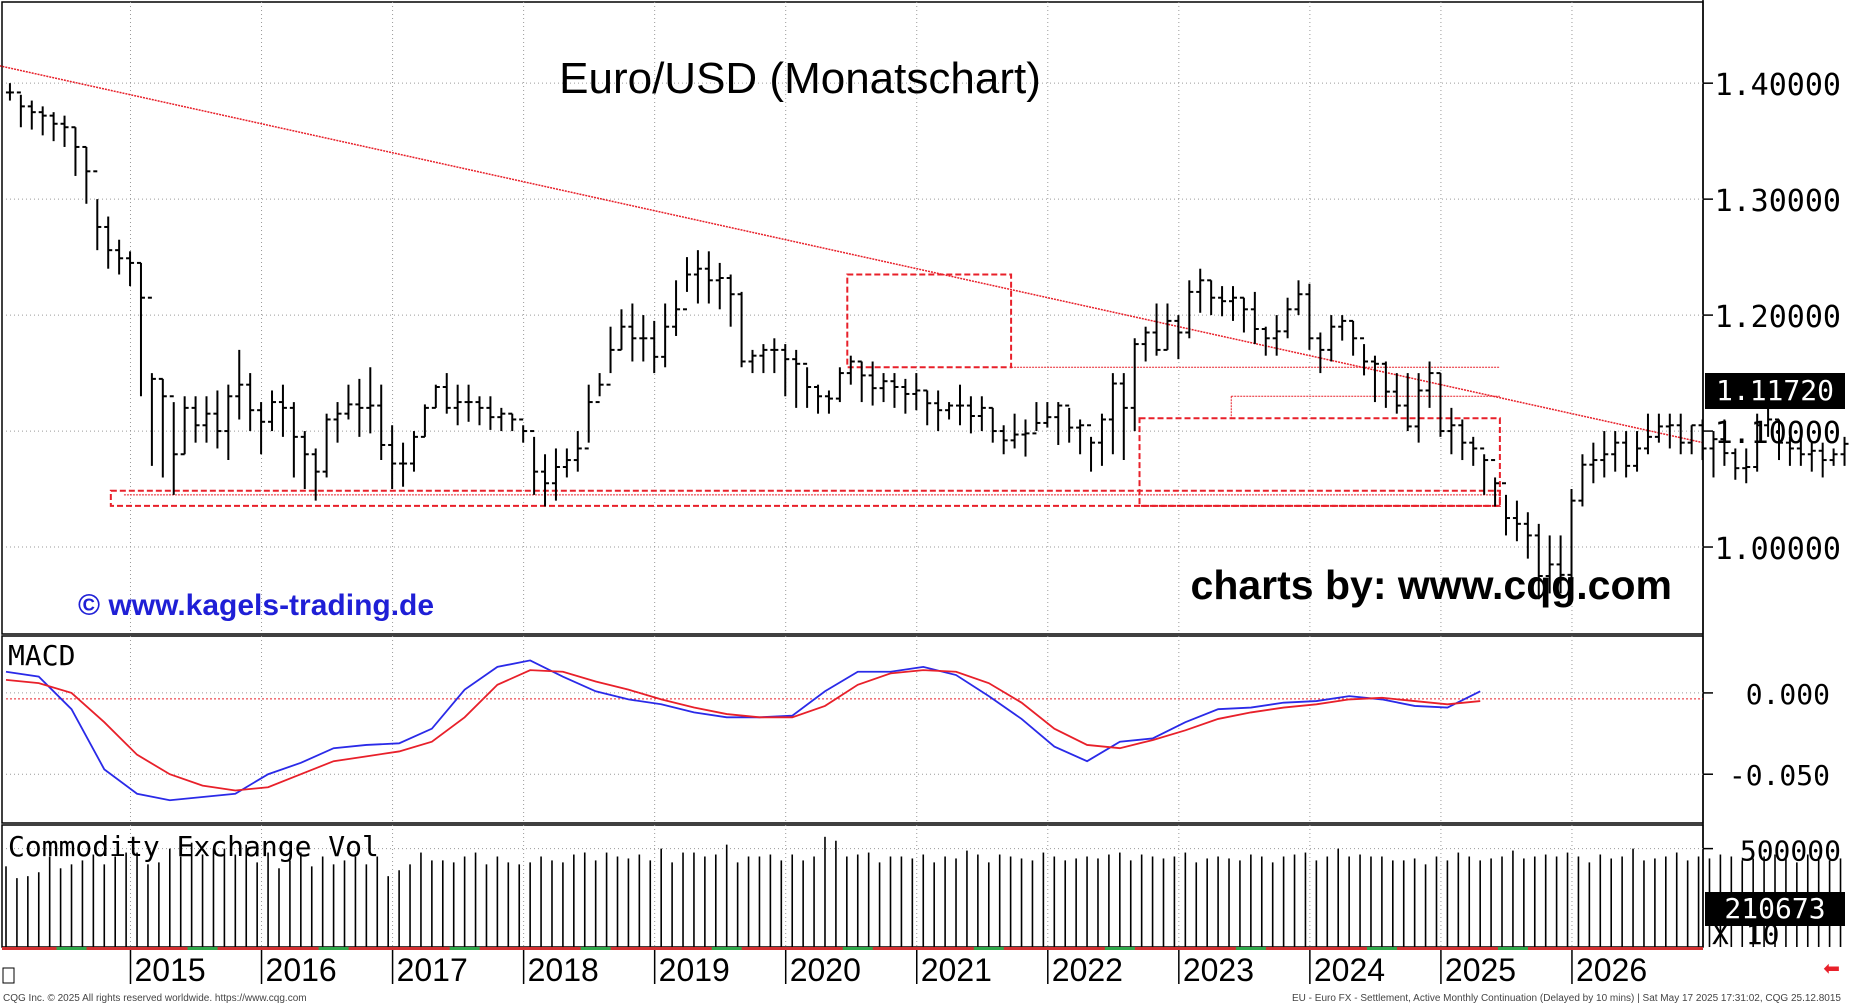 The width and height of the screenshot is (1849, 1008). I want to click on x-tick-label: 2016, so click(301, 970).